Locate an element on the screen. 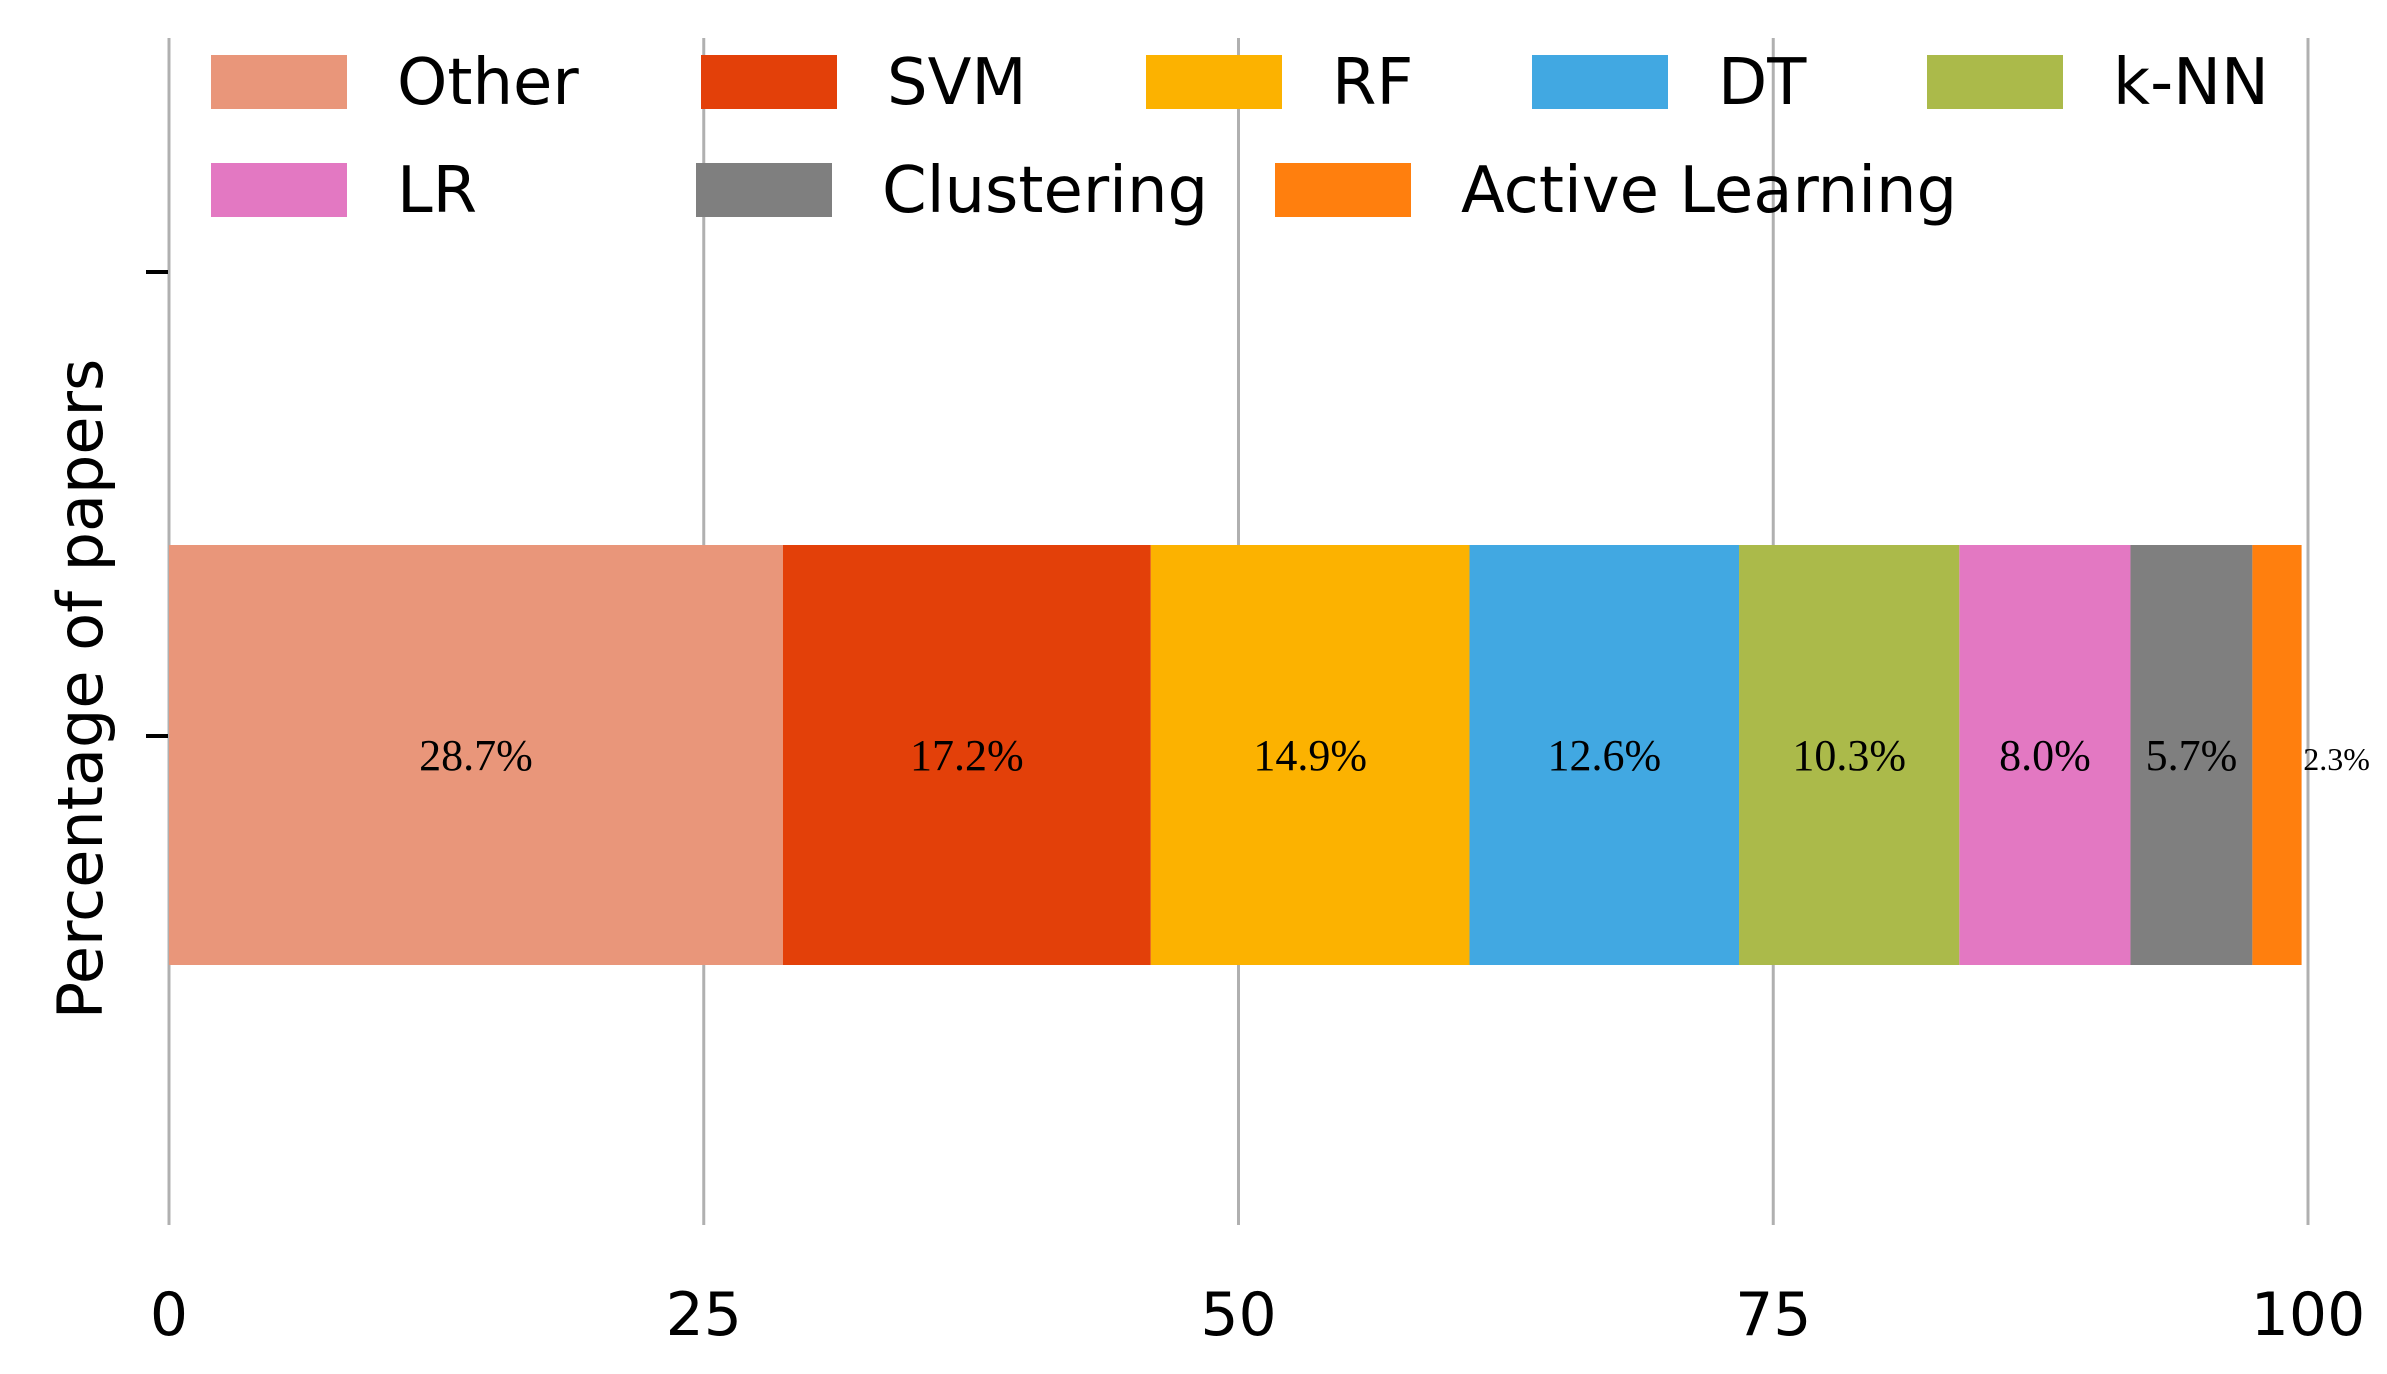  data-label-clustering: 5.7% is located at coordinates (2192, 755).